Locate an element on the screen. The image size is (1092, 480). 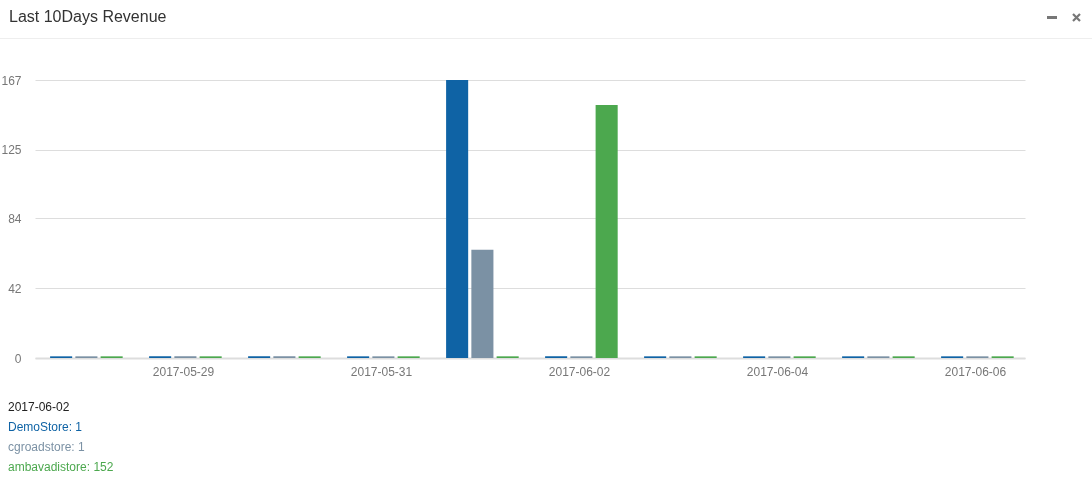
x-tick-label: 2017-05-31 is located at coordinates (381, 371).